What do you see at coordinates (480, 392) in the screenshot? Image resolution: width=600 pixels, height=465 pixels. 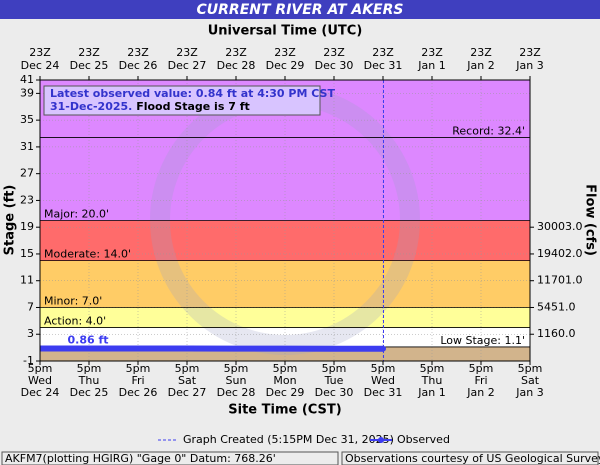 I see `x-tick-label: Jan 2` at bounding box center [480, 392].